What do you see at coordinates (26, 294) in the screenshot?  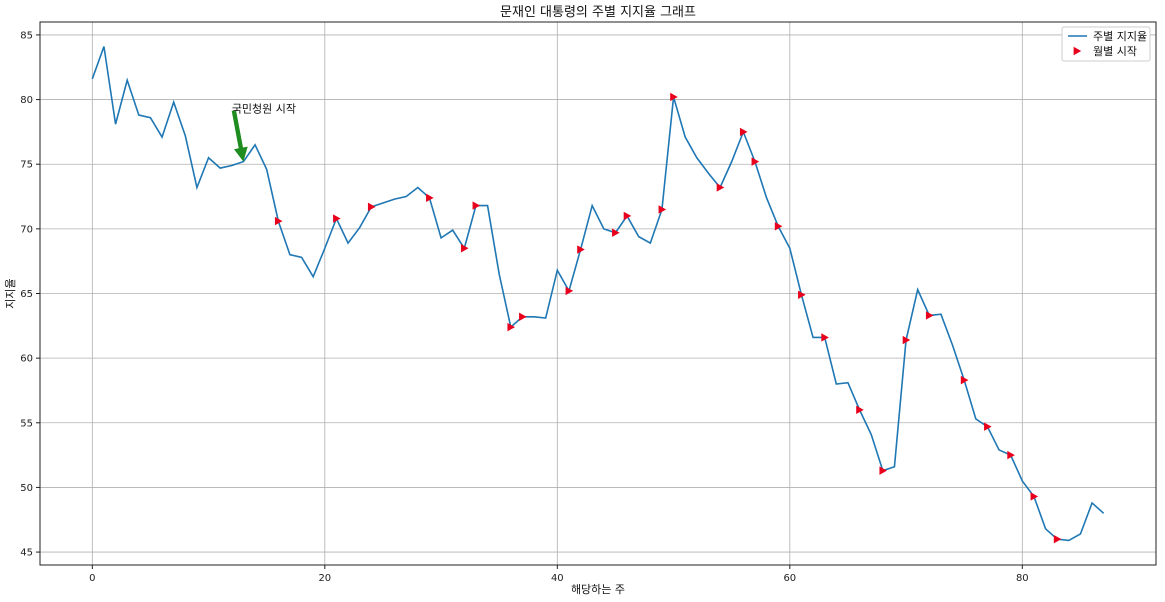 I see `y-tick-label: 65` at bounding box center [26, 294].